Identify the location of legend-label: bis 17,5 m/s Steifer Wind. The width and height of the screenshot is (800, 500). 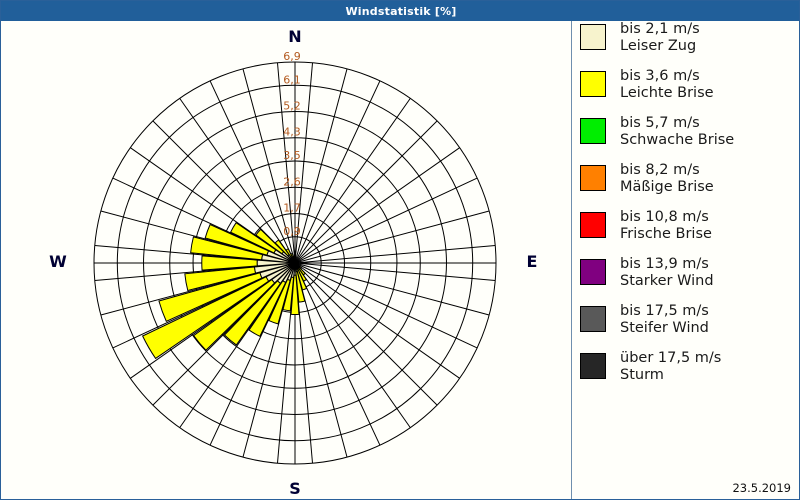
(664, 320).